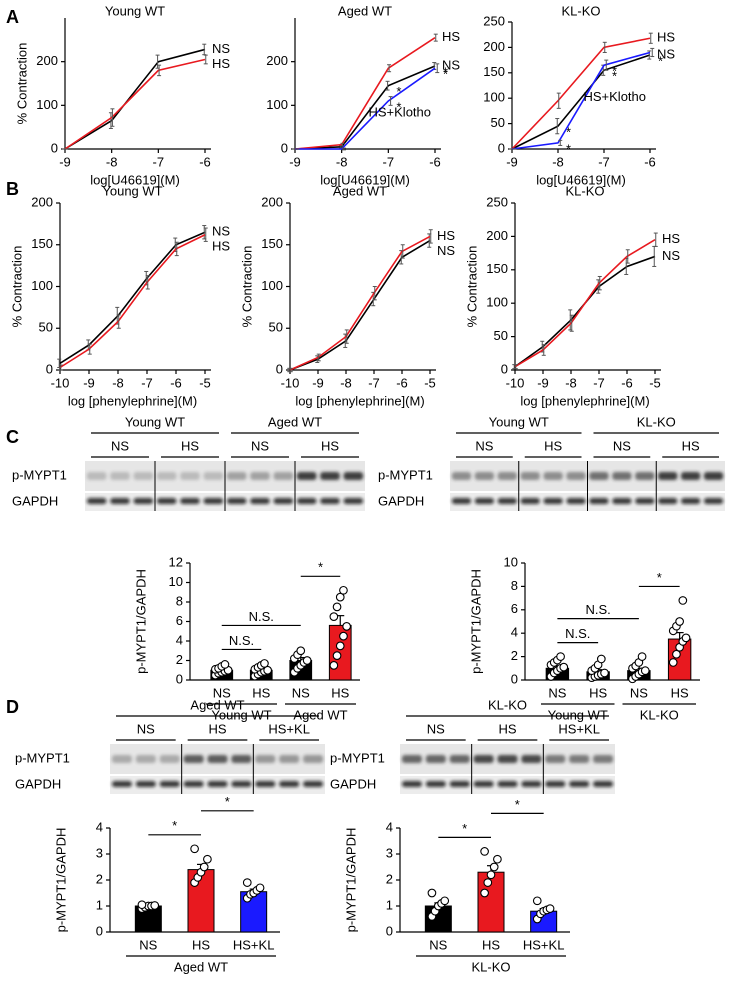 This screenshot has width=734, height=989. Describe the element at coordinates (35, 500) in the screenshot. I see `blot-row-label: GAPDH` at that location.